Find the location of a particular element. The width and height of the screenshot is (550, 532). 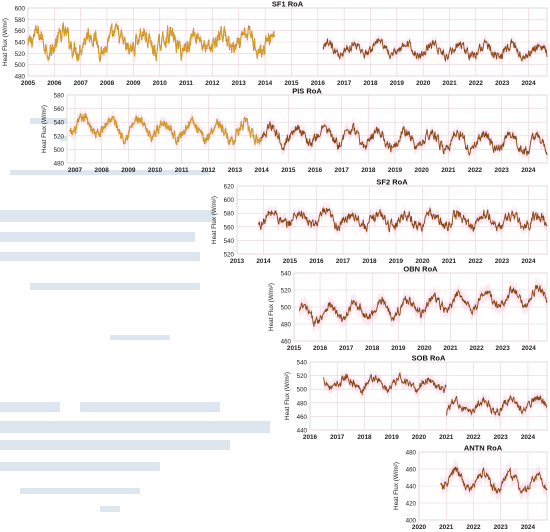

chart-title: SF1 RoA is located at coordinates (288, 4).